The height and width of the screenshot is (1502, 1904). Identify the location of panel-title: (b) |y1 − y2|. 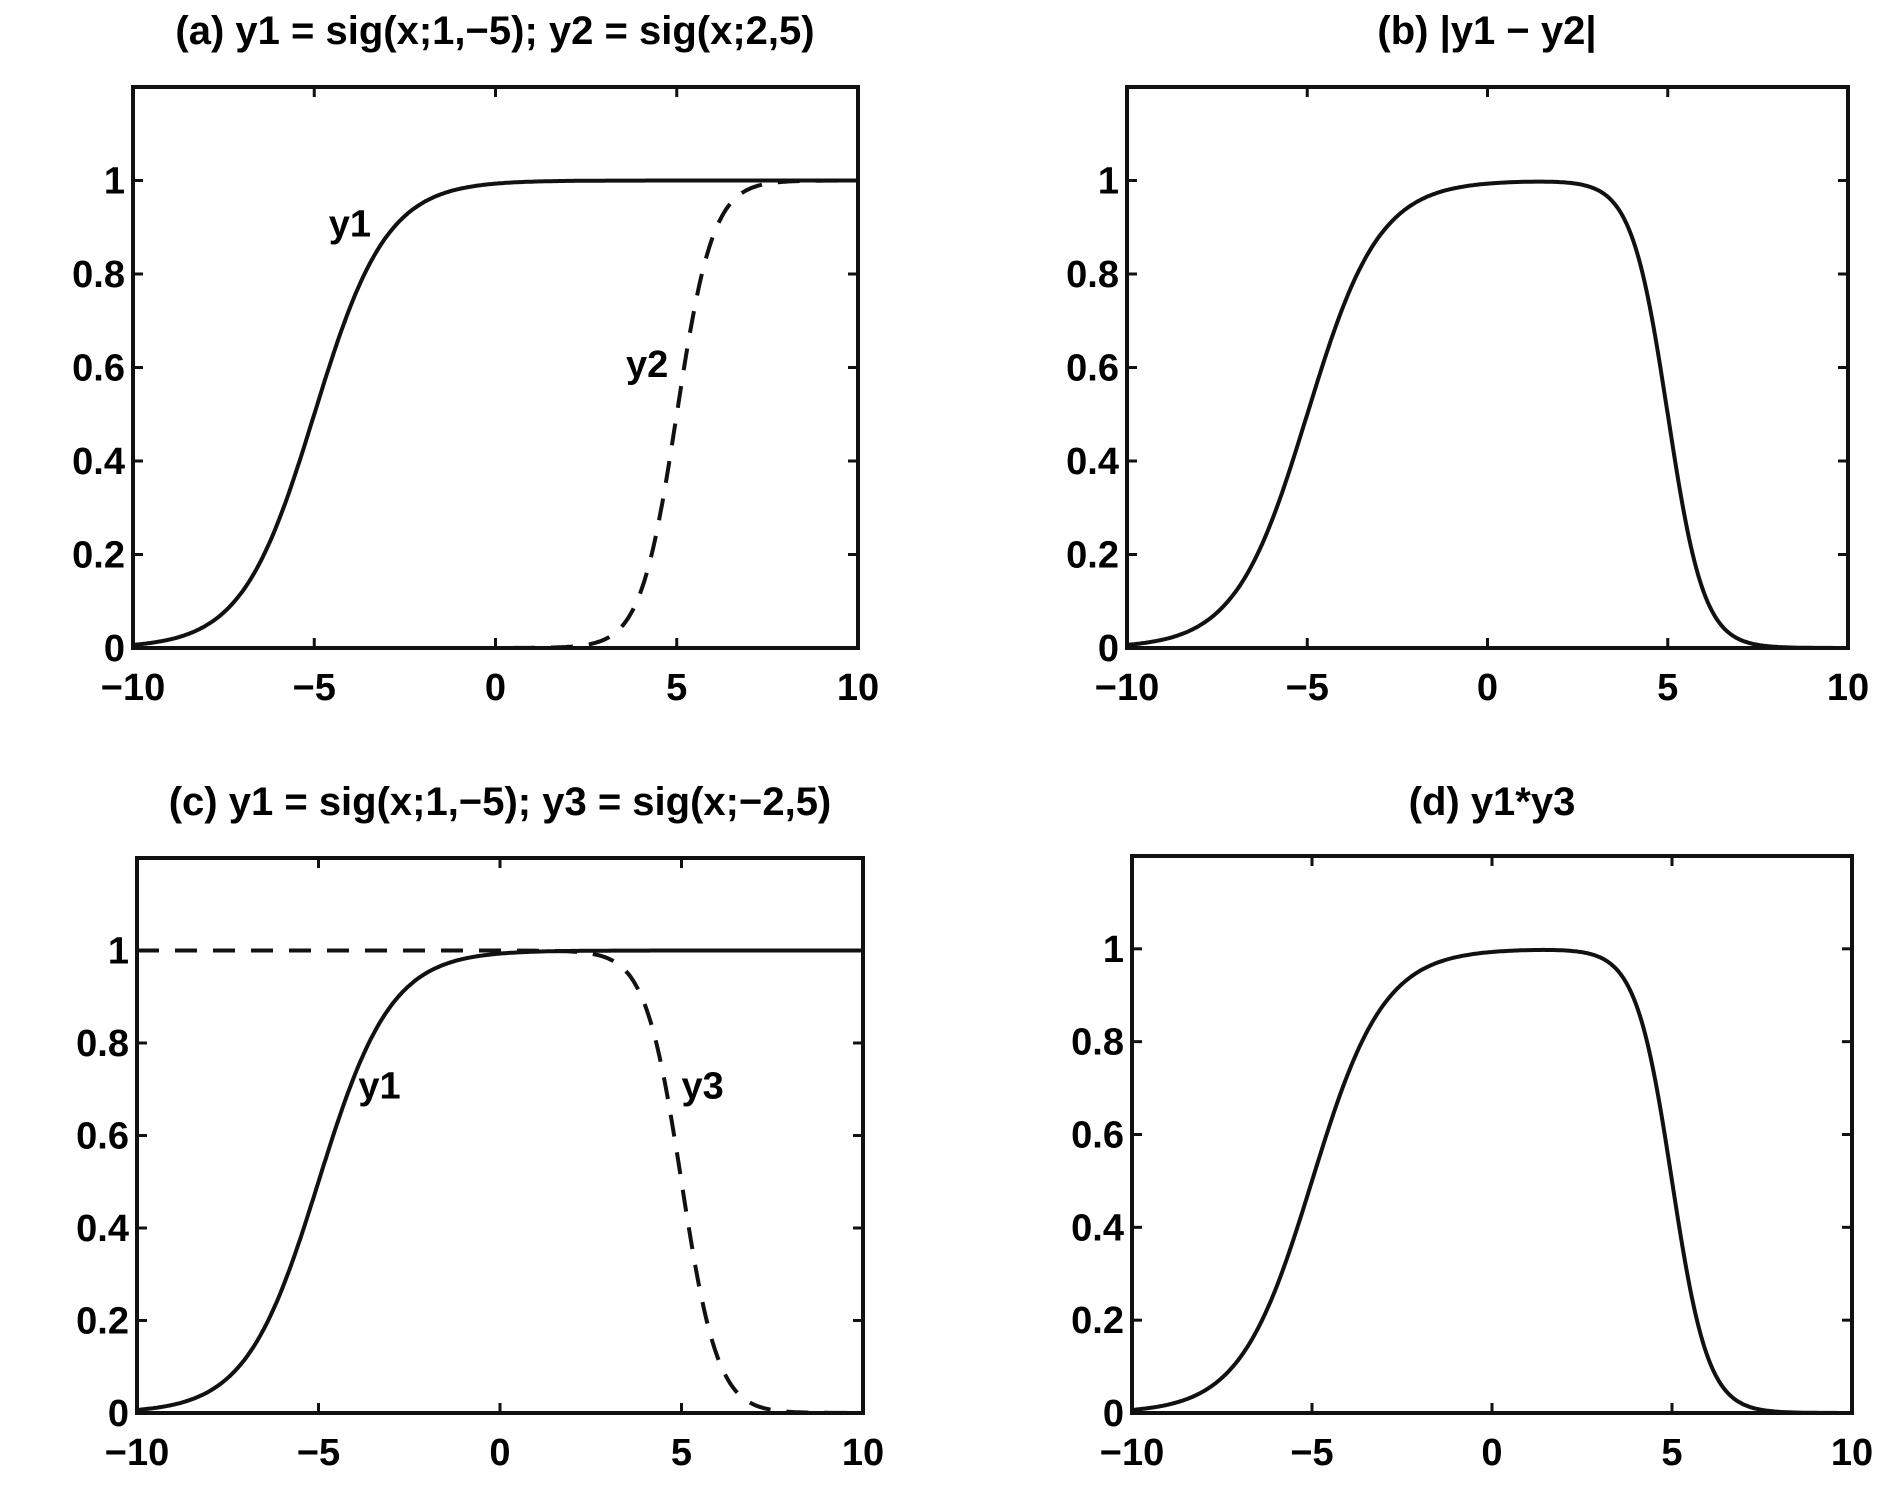
(1486, 31).